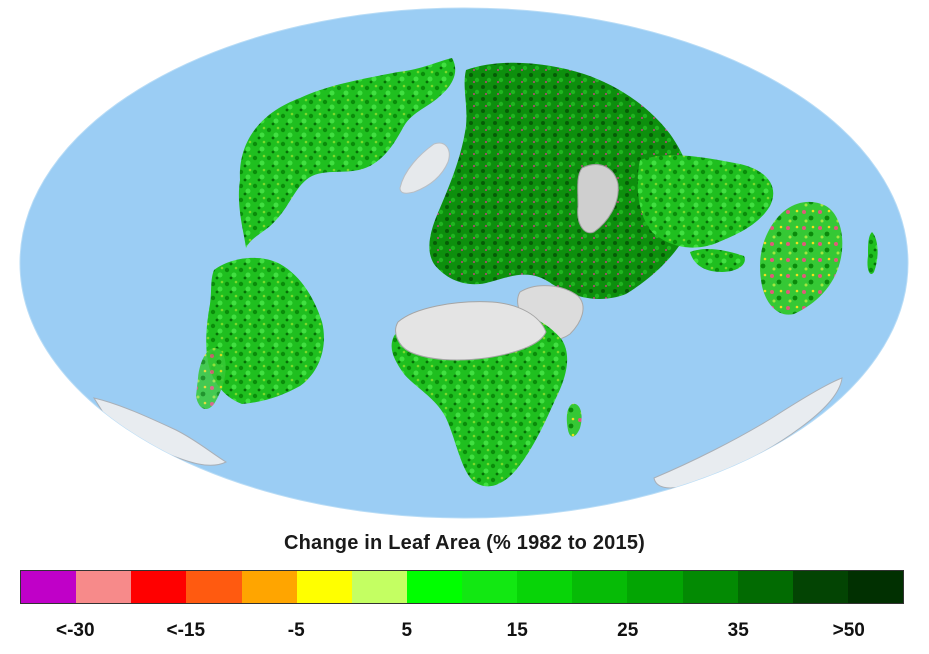  Describe the element at coordinates (717, 260) in the screenshot. I see `southeast-asia-islands` at that location.